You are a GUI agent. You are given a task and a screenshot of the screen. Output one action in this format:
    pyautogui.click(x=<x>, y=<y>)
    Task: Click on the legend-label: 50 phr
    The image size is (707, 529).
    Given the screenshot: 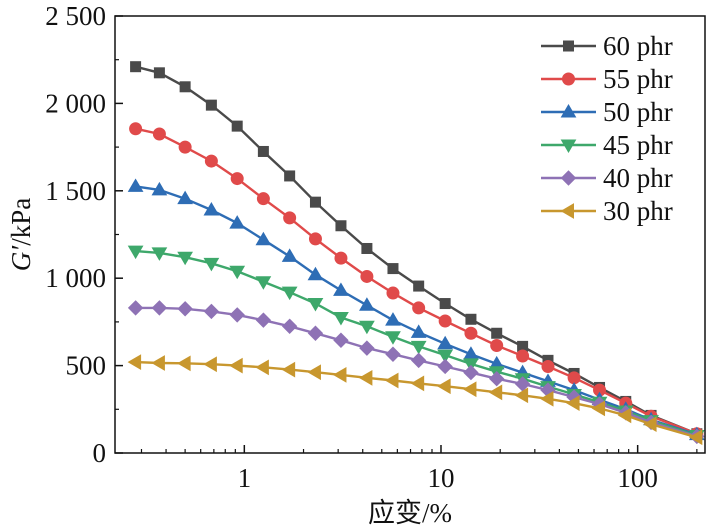 What is the action you would take?
    pyautogui.click(x=638, y=112)
    